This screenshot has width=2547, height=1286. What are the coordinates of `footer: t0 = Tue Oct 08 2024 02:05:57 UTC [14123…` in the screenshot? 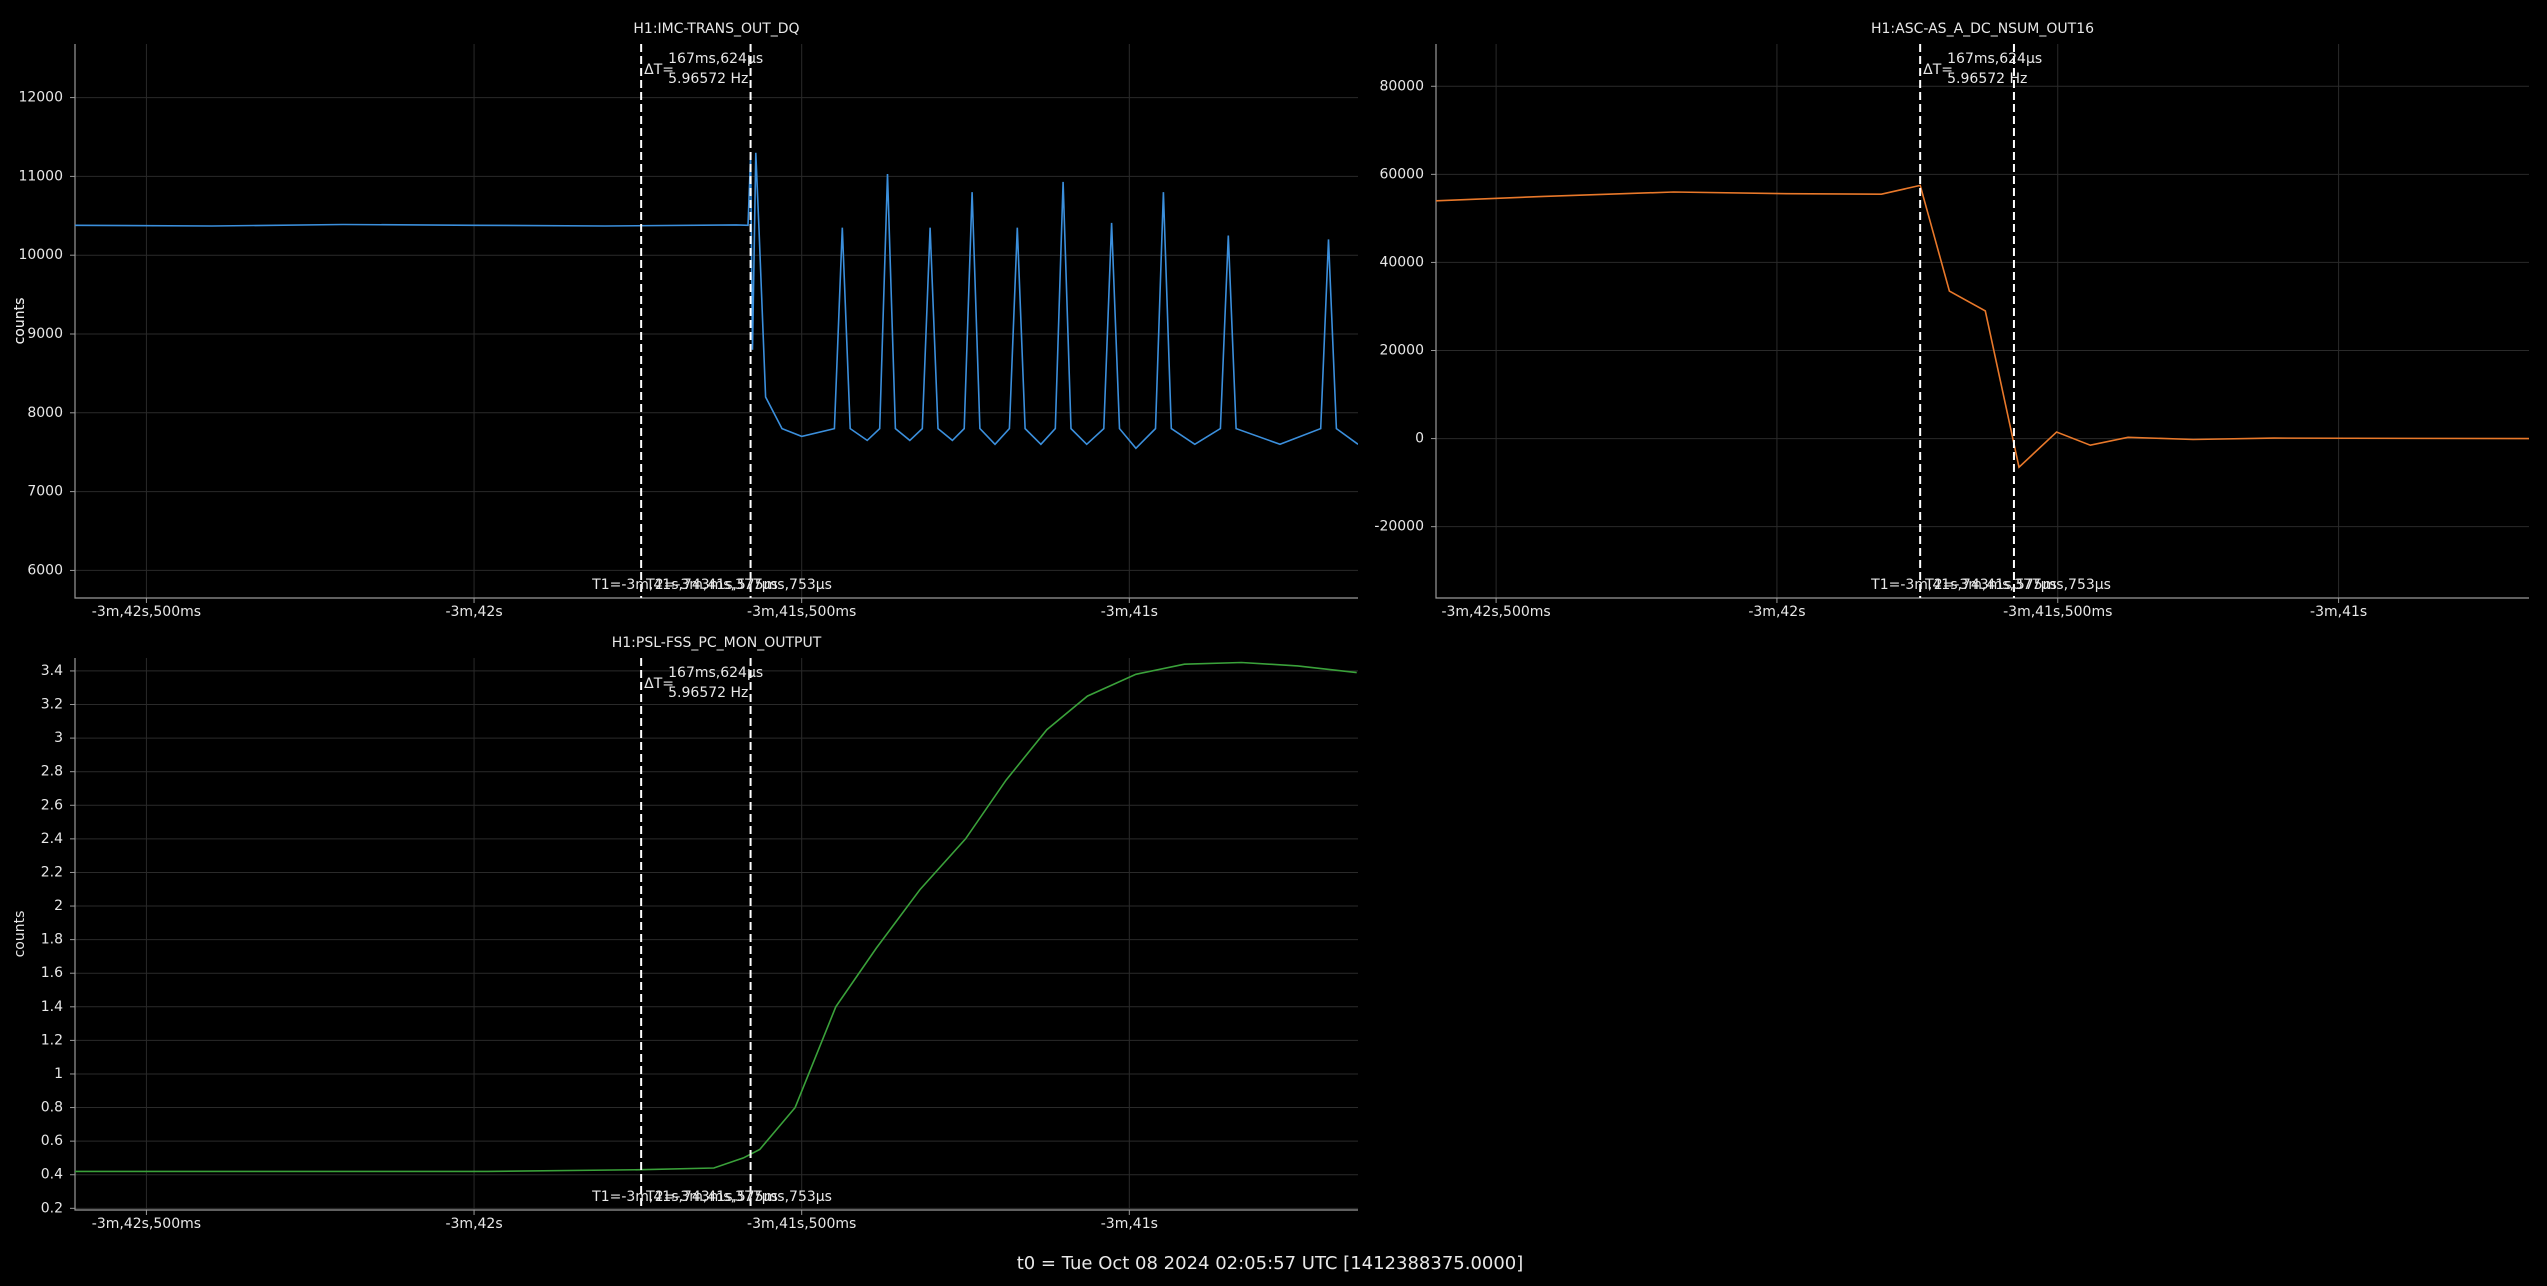 It's located at (1270, 1263).